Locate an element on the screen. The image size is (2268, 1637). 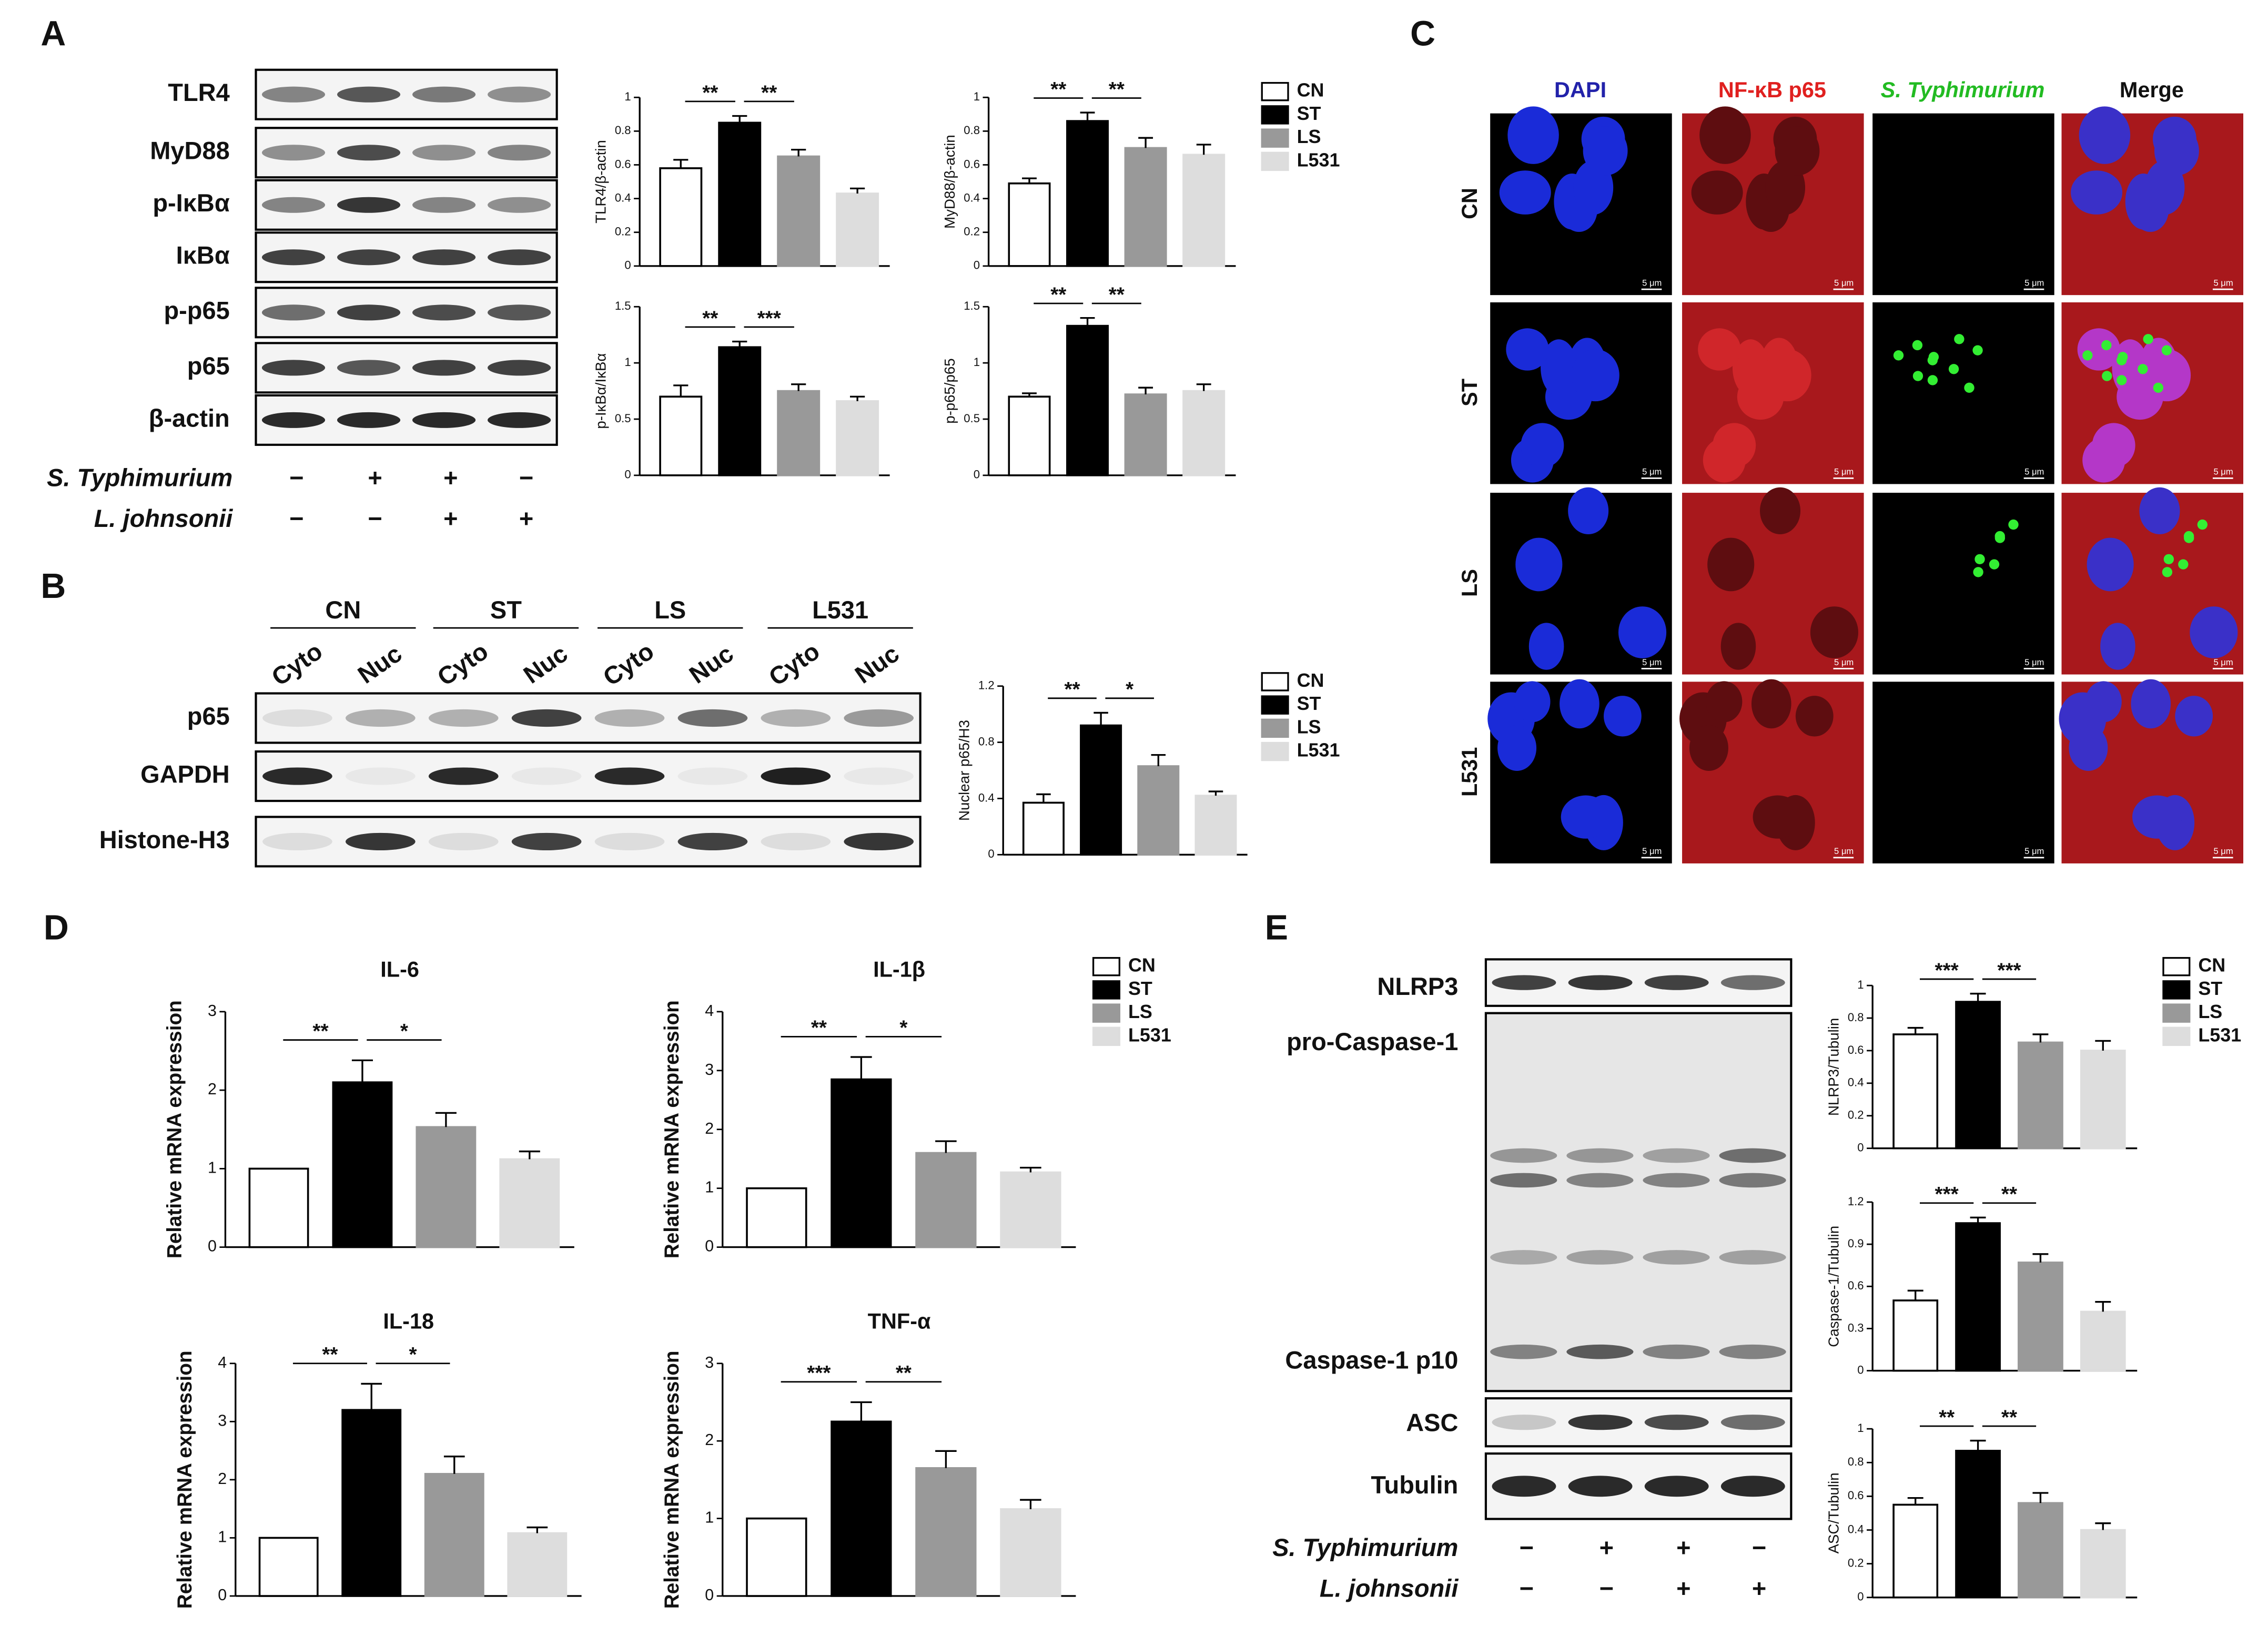
micrograph is located at coordinates (1963, 205).